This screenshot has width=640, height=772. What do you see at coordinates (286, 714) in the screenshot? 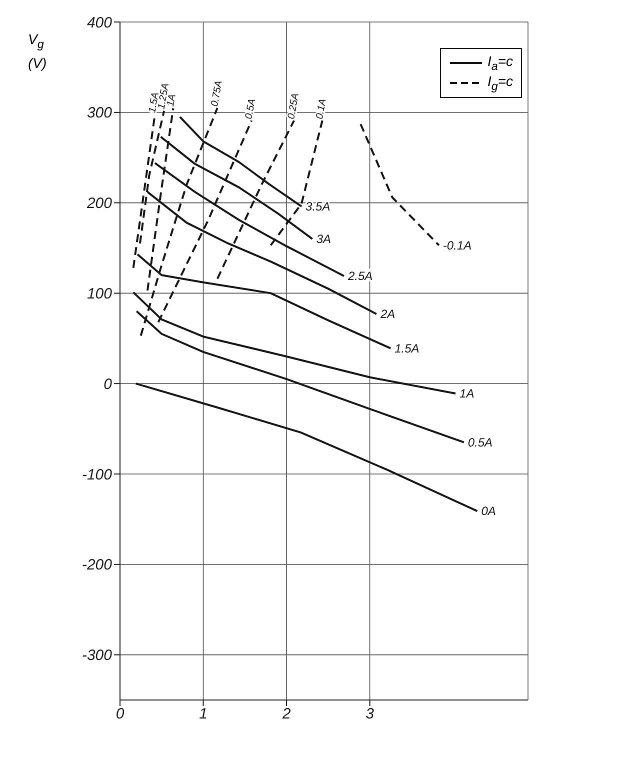
I see `x-tick-label: 2` at bounding box center [286, 714].